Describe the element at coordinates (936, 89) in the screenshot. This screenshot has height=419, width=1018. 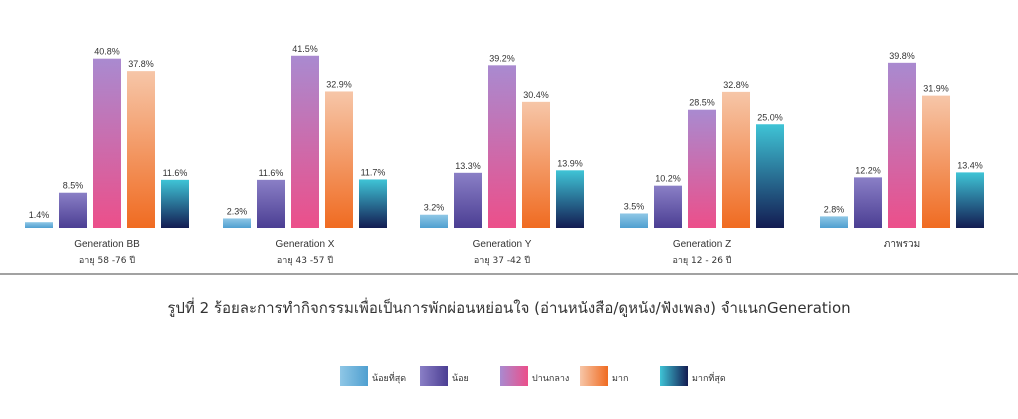
I see `data-label-5-4: 31.9%` at that location.